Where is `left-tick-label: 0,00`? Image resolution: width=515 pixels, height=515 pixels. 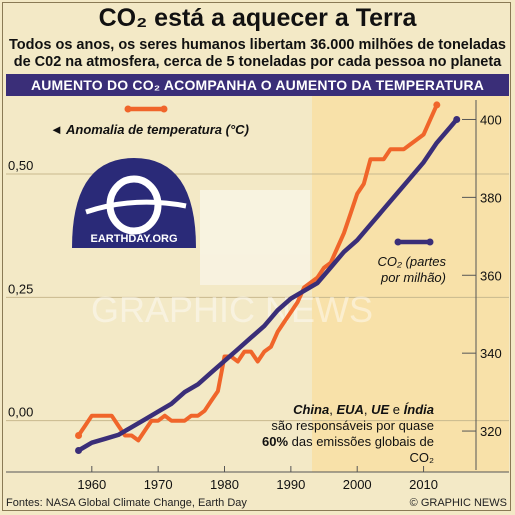
left-tick-label: 0,00 is located at coordinates (20, 412).